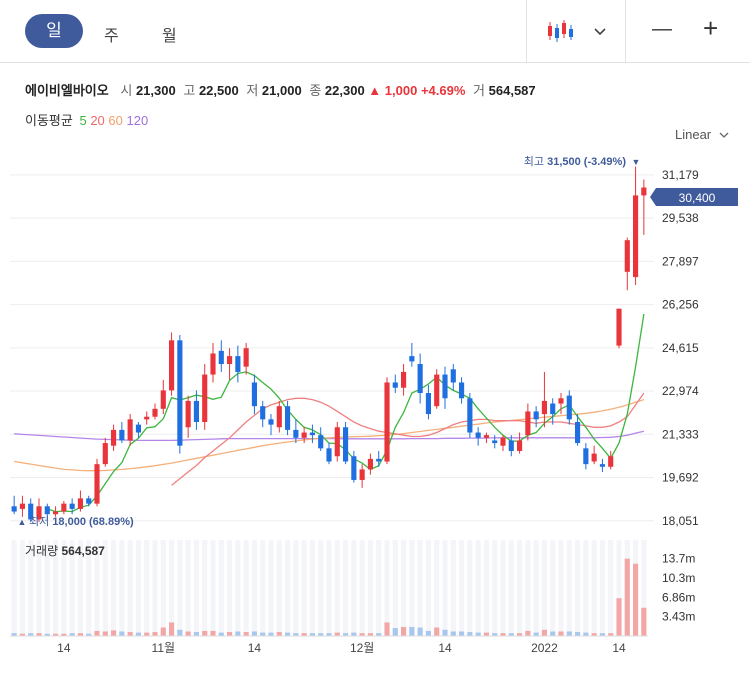  Describe the element at coordinates (54, 31) in the screenshot. I see `tab-day: 일` at that location.